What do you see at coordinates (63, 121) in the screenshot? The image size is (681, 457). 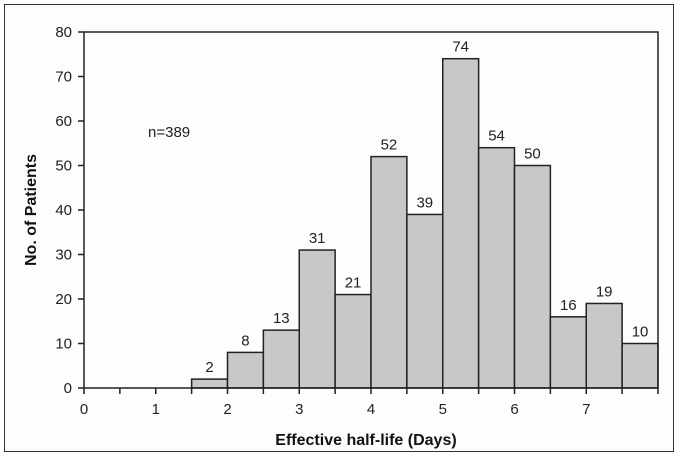 I see `y-tick-label: 60` at bounding box center [63, 121].